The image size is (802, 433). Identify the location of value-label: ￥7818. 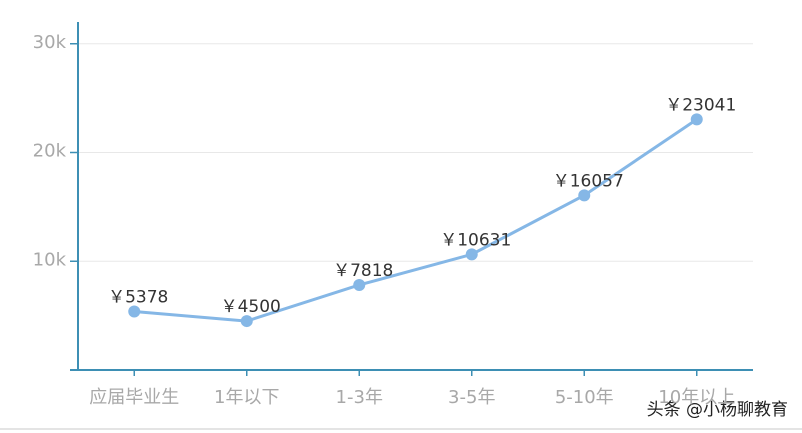
(363, 271).